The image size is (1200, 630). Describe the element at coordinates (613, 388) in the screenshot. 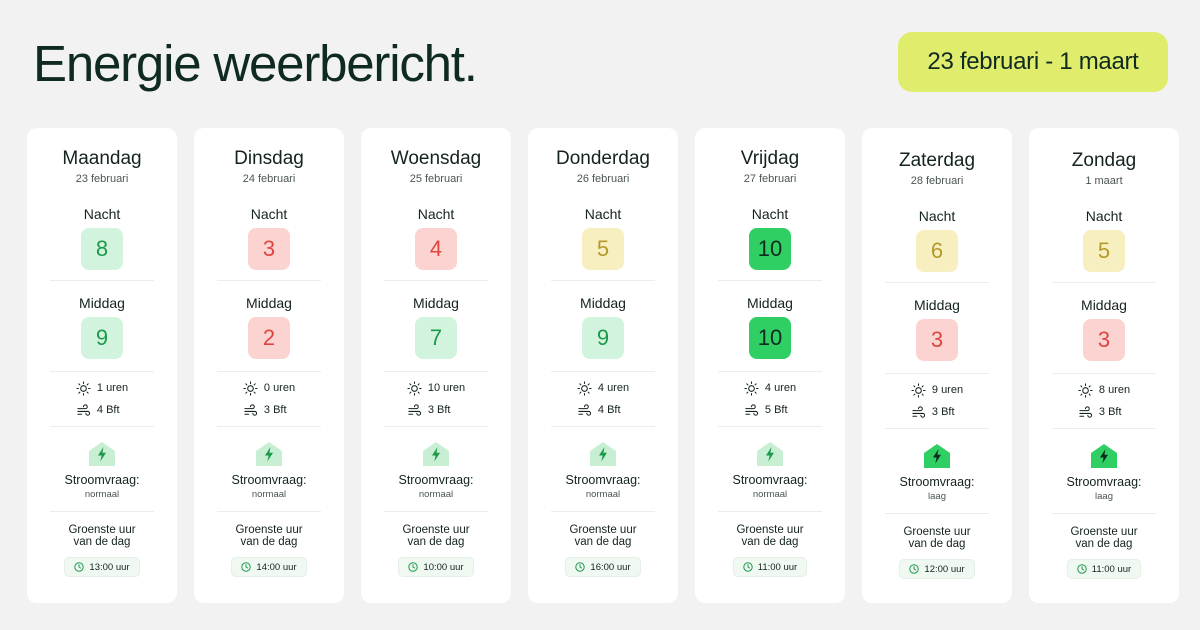

I see `sun-hours: 4 uren` at that location.